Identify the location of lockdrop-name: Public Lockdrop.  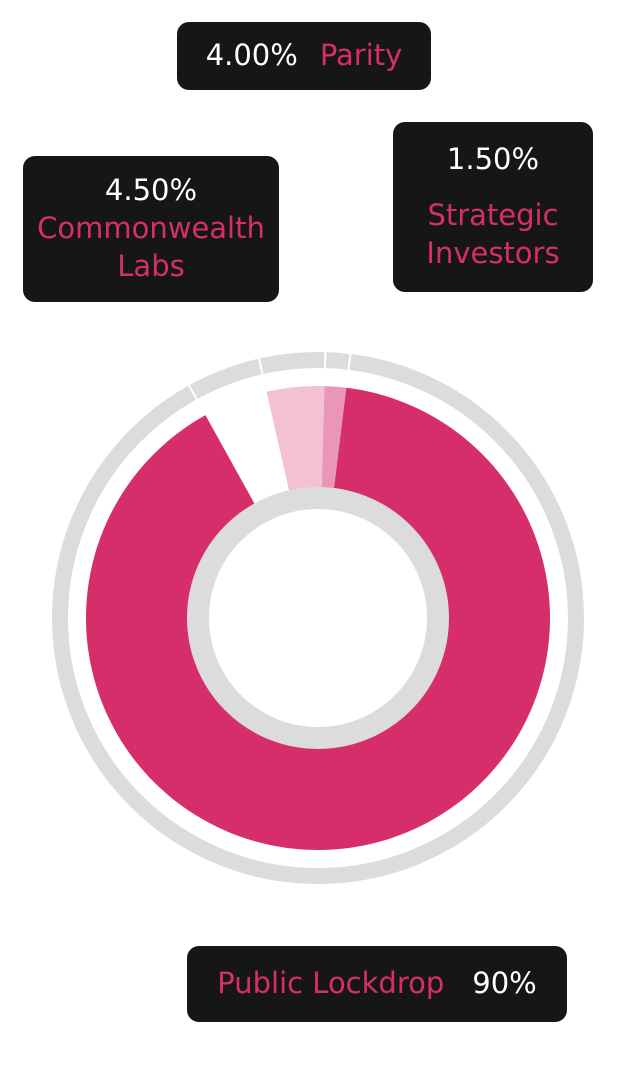
(331, 983).